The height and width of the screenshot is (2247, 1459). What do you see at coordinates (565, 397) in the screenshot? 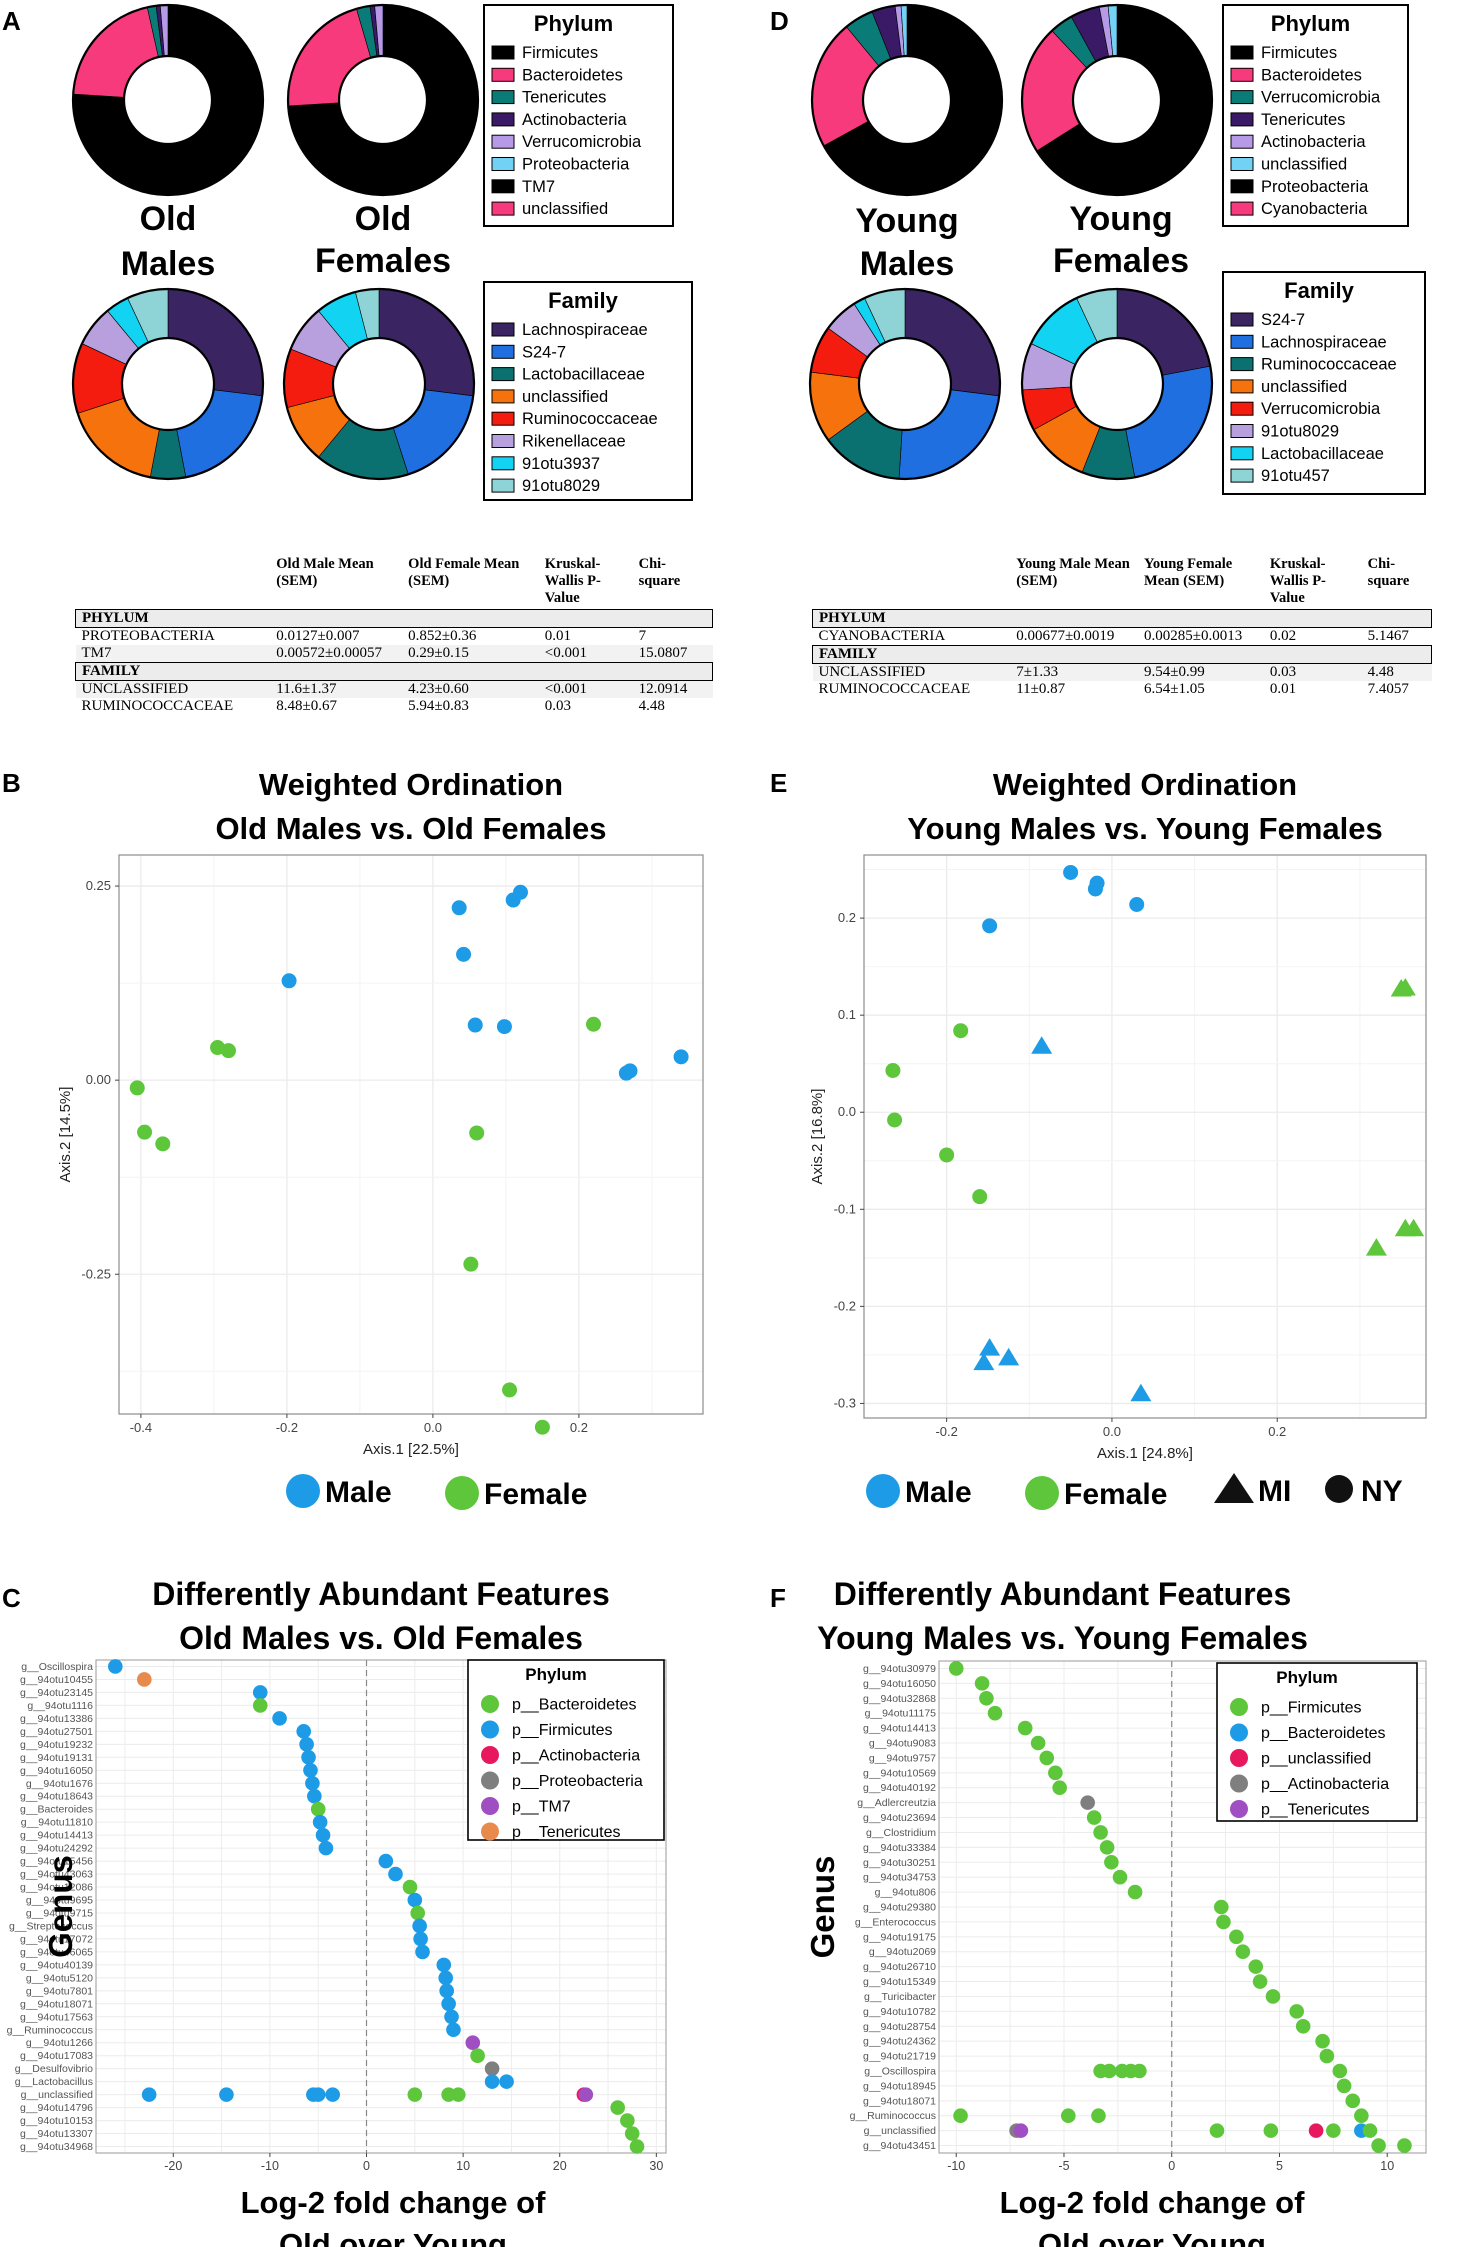
I see `legend-item-label: unclassified` at bounding box center [565, 397].